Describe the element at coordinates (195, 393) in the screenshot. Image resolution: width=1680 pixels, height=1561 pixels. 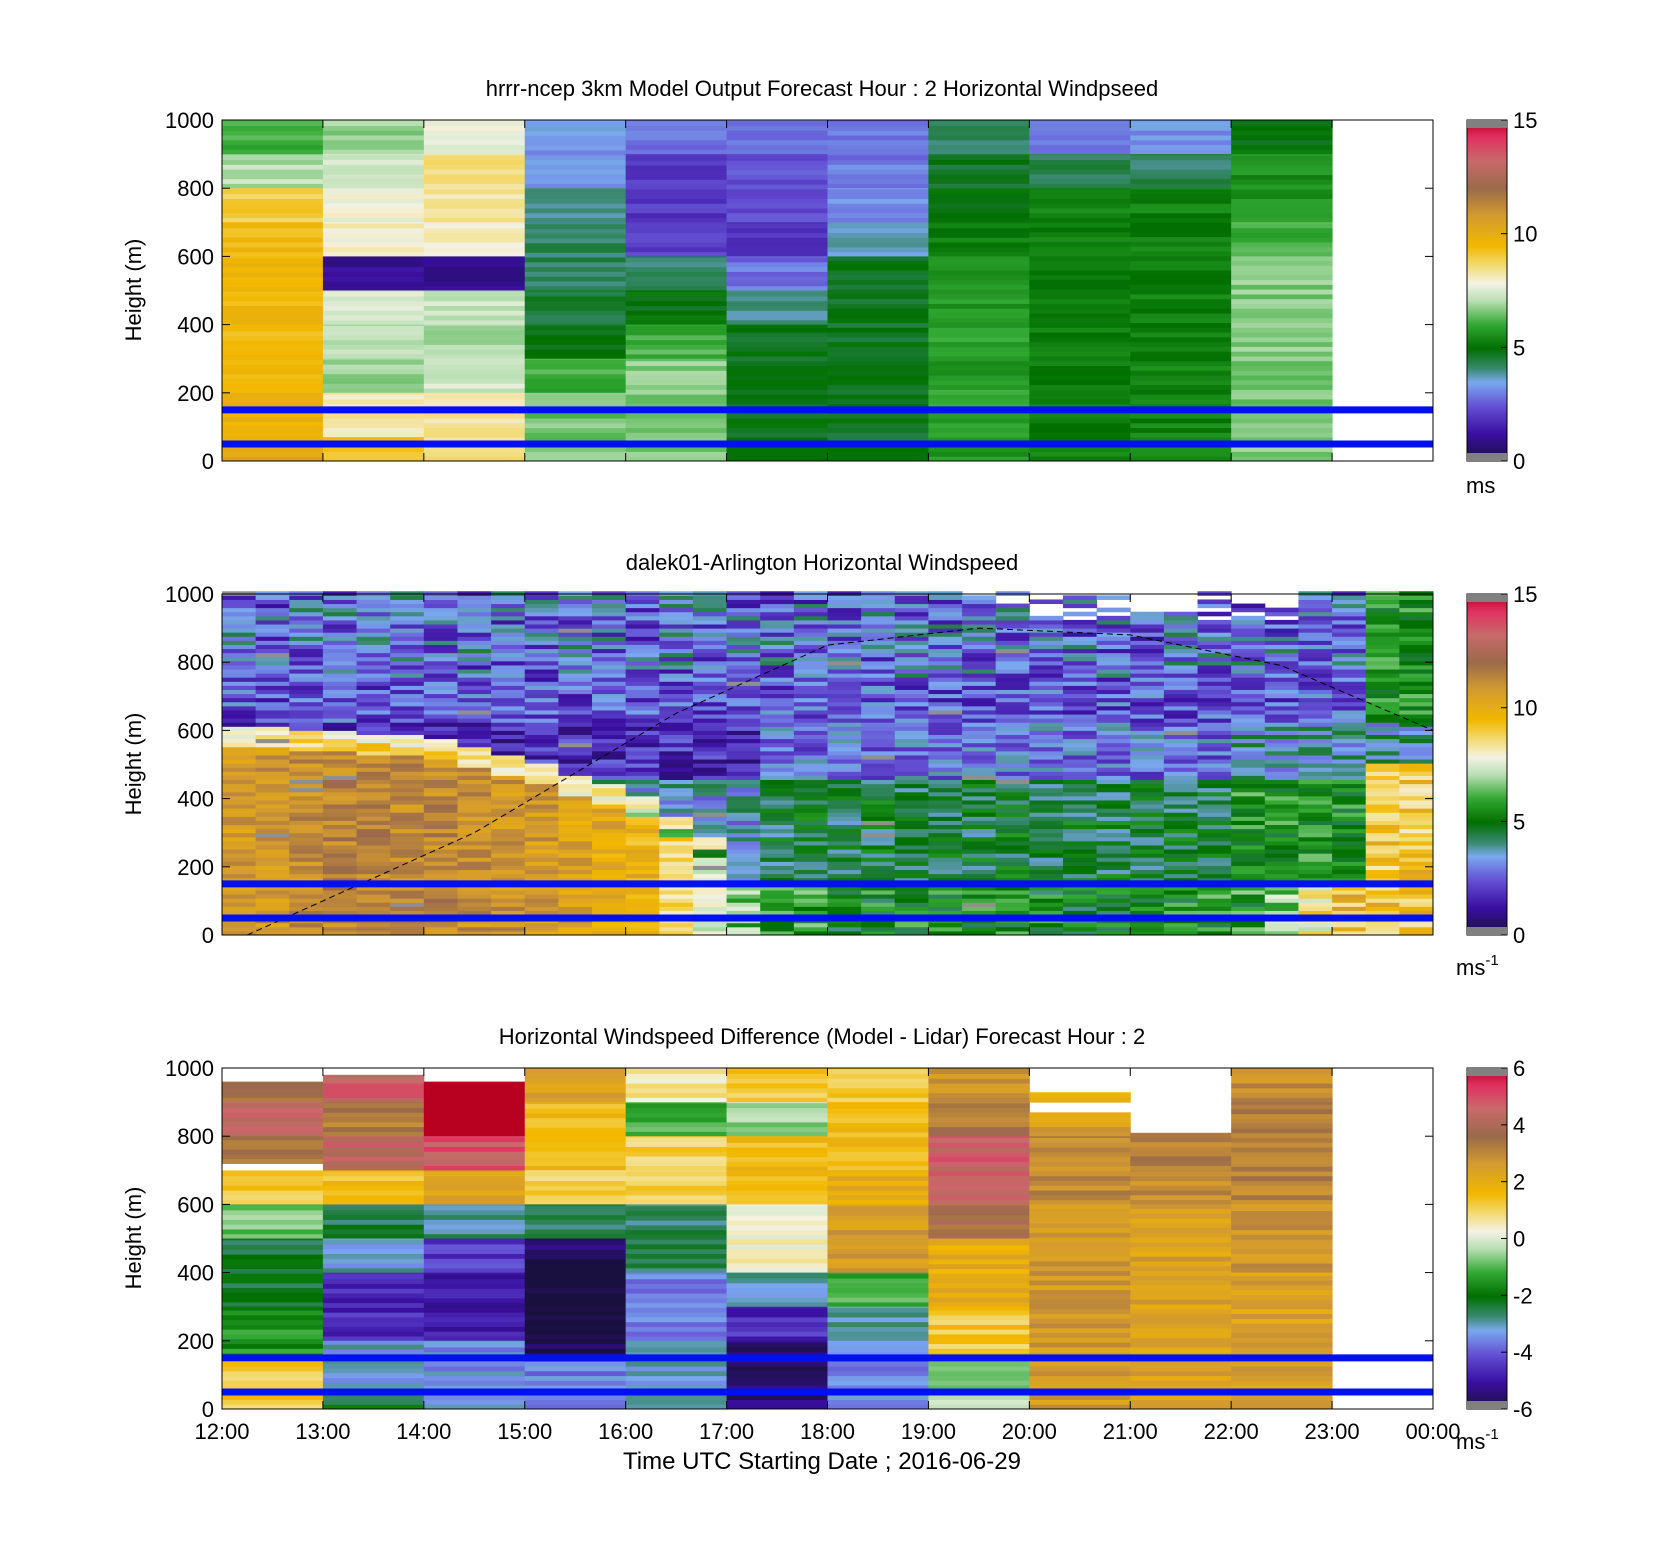
I see `y-tick-label: 200` at that location.